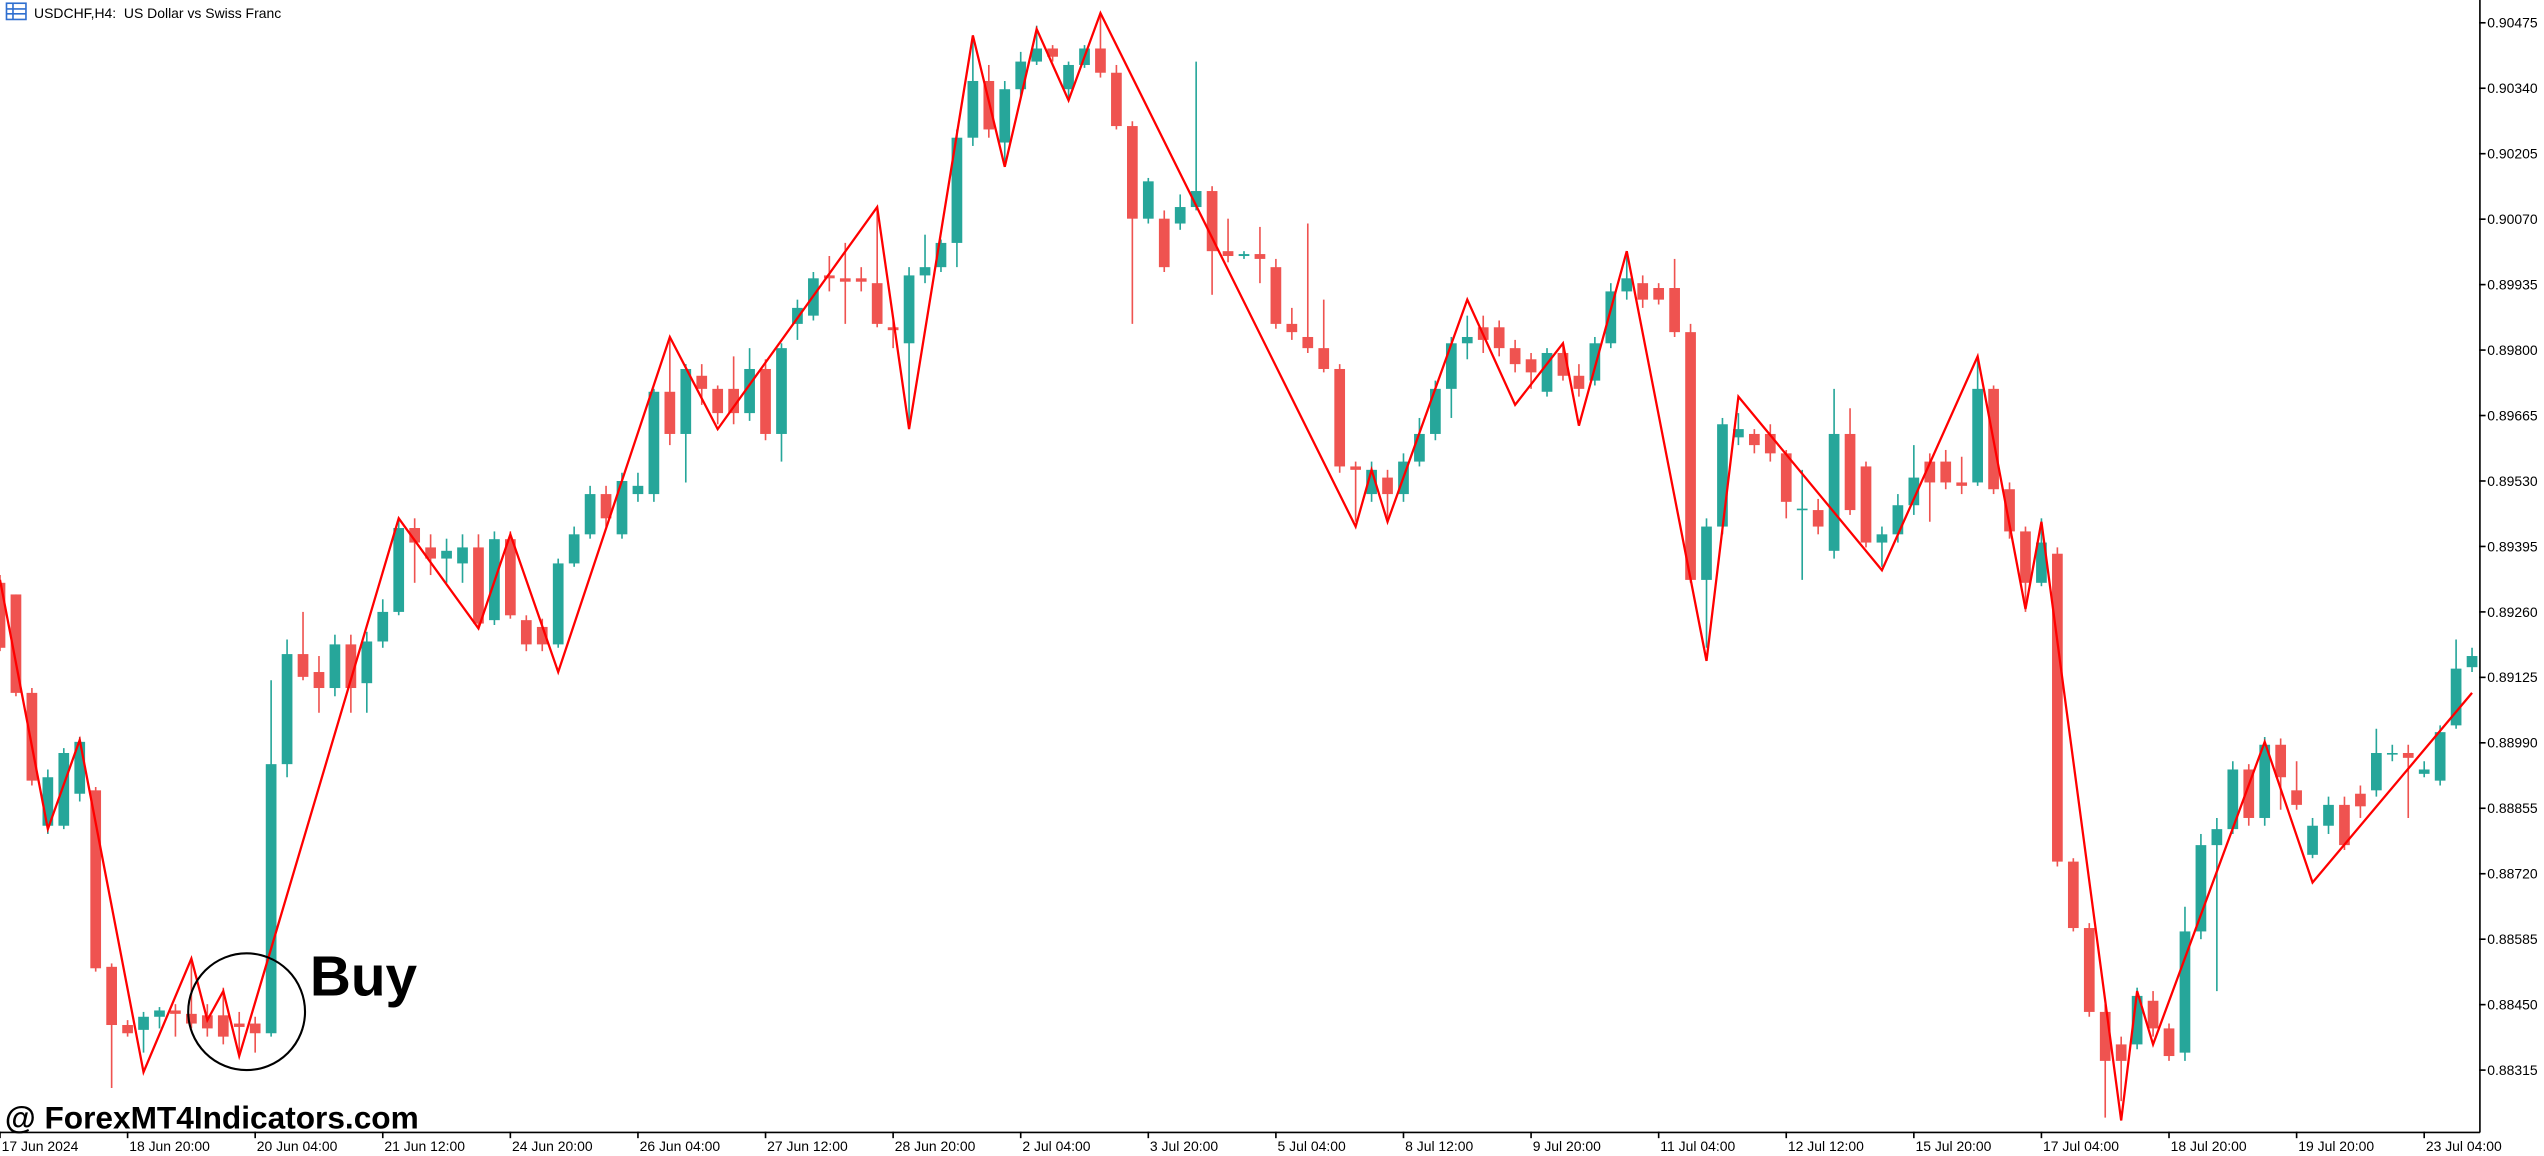  Describe the element at coordinates (2512, 154) in the screenshot. I see `y-tick-label: 0.90205` at that location.